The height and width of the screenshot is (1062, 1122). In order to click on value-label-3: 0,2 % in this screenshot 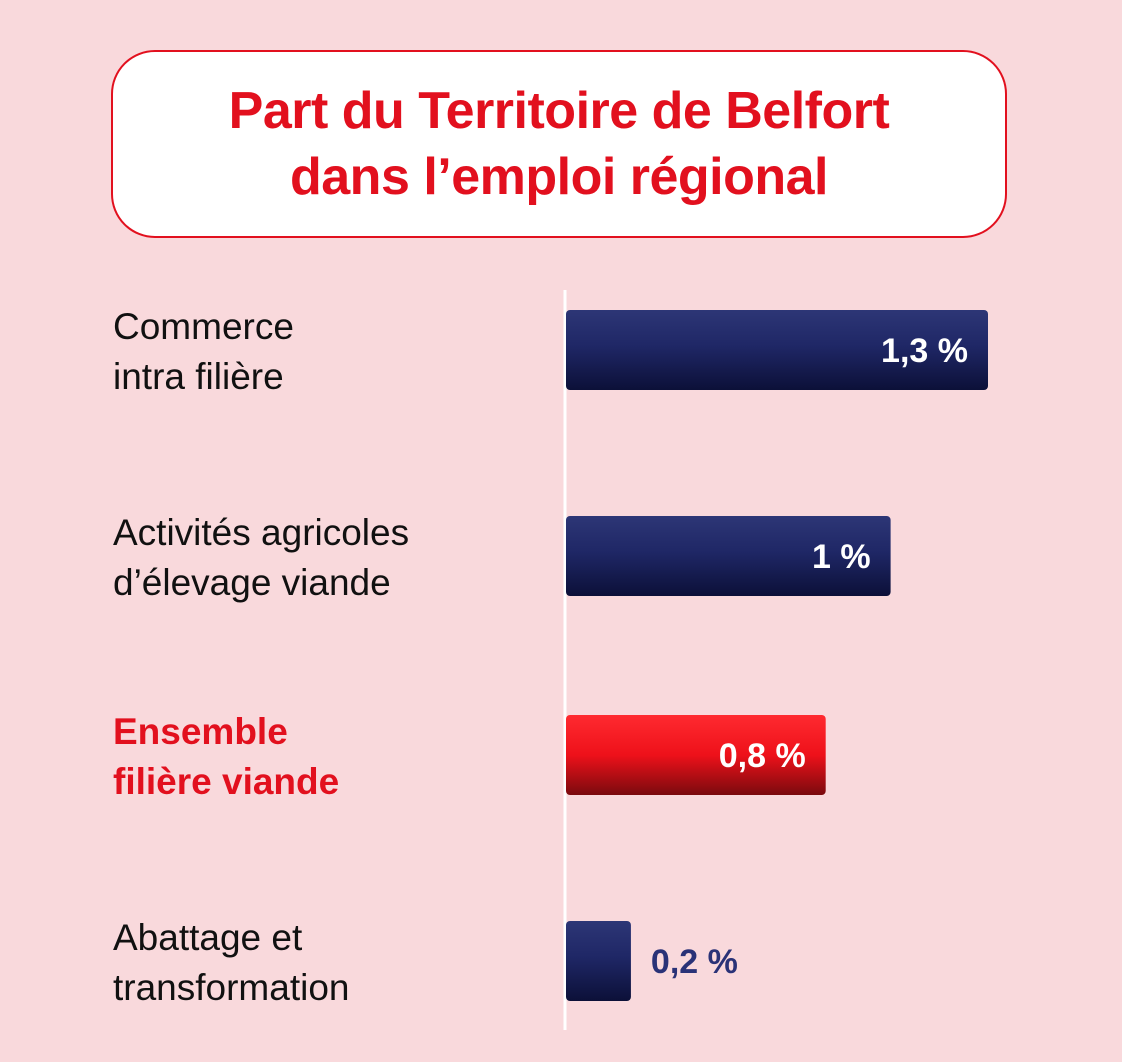, I will do `click(694, 962)`.